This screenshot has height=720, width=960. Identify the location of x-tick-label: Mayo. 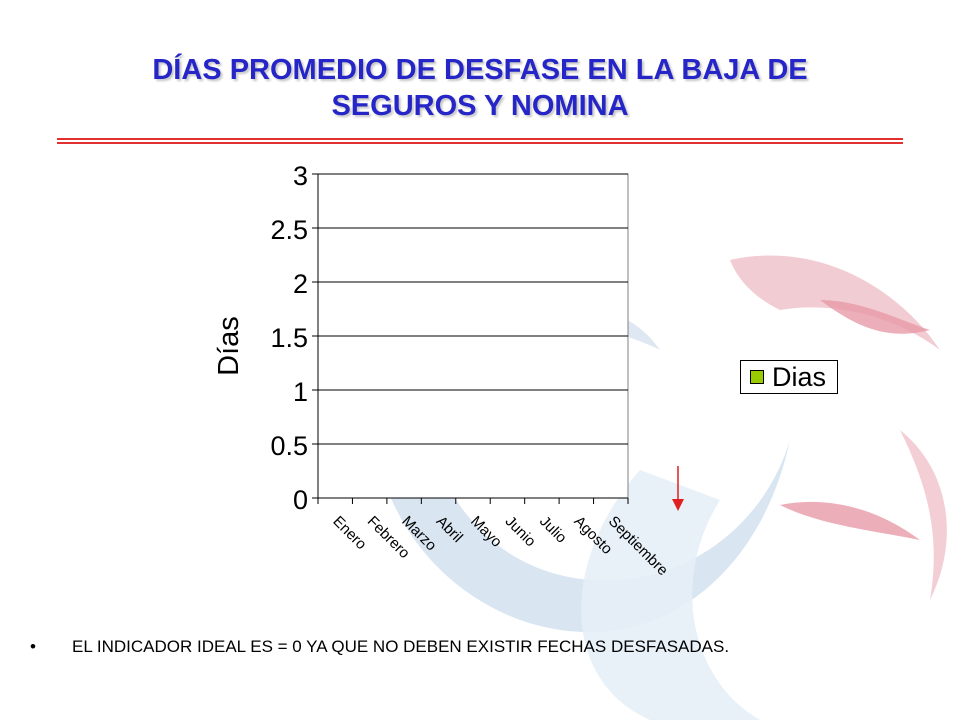
(486, 532).